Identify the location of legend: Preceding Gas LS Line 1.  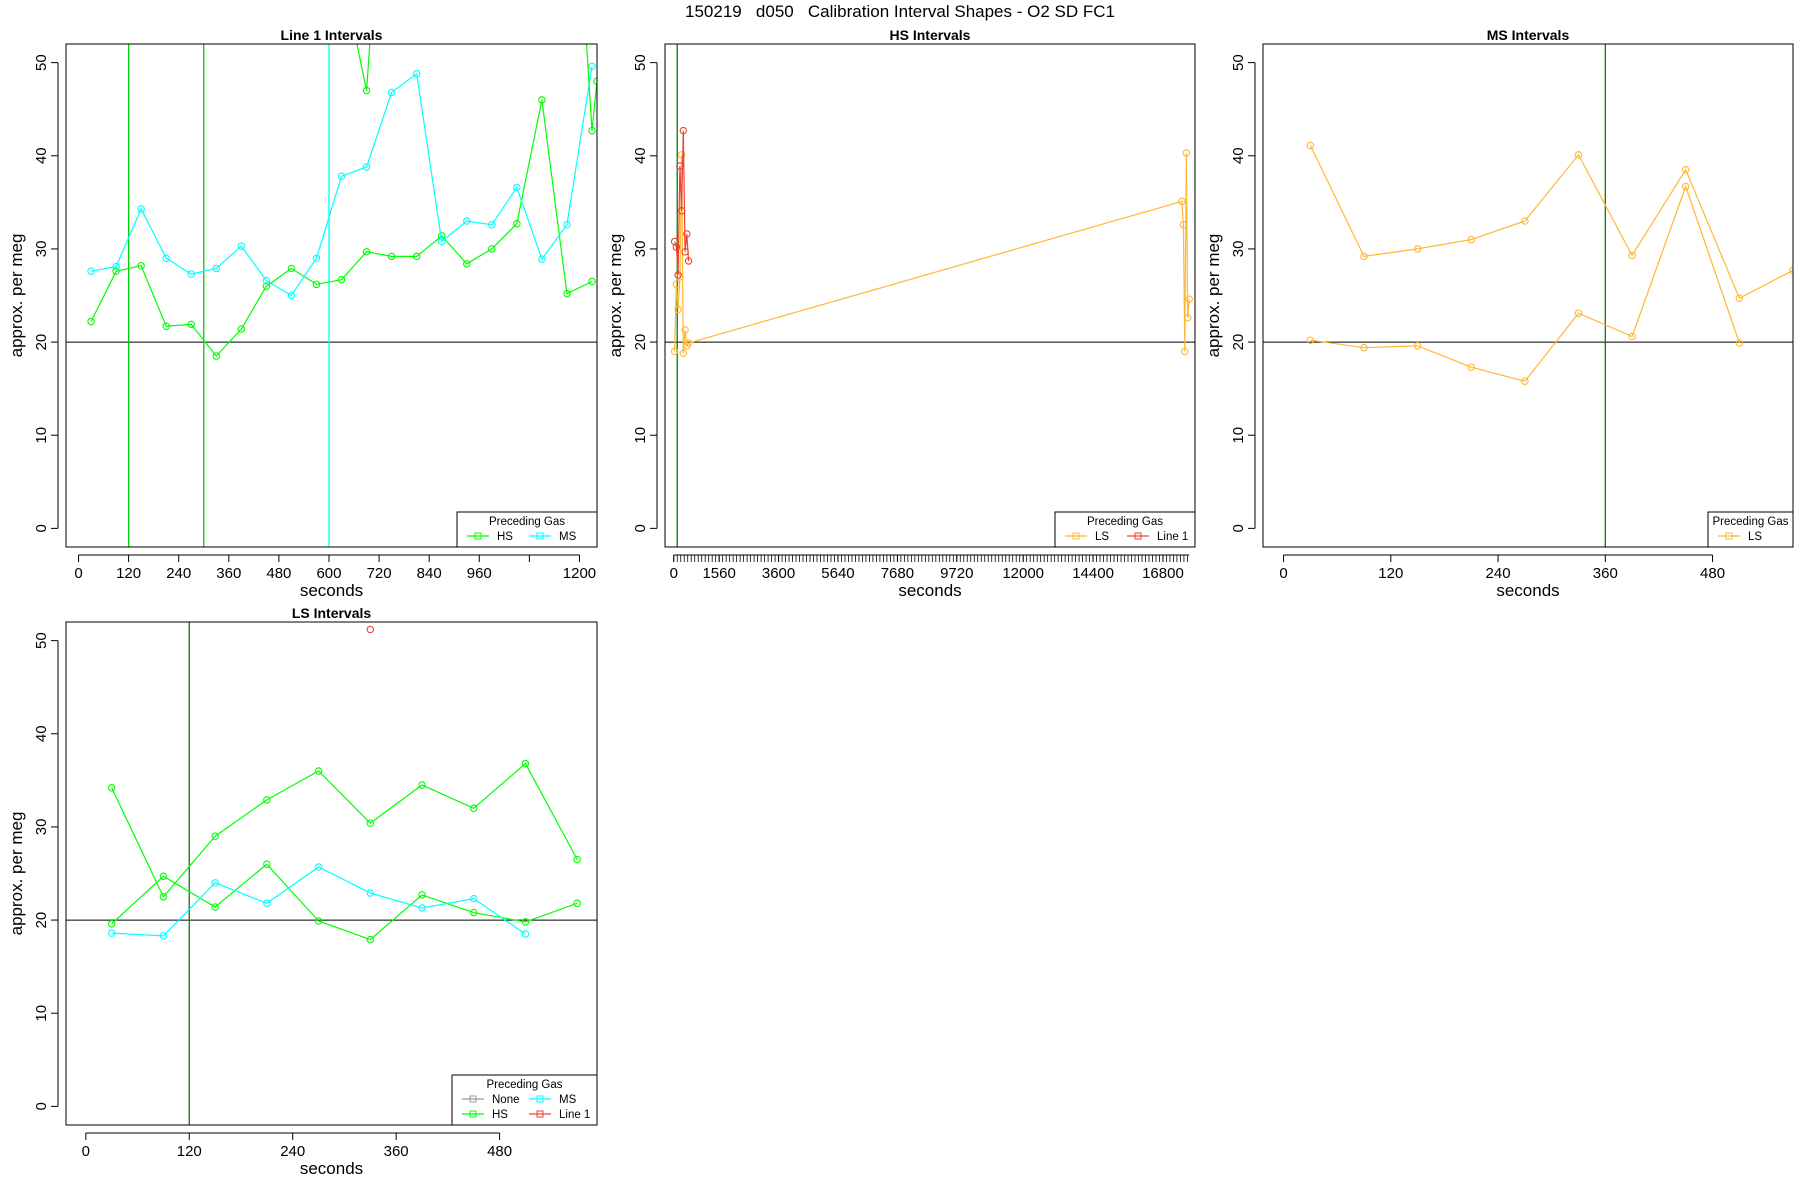
(1125, 529).